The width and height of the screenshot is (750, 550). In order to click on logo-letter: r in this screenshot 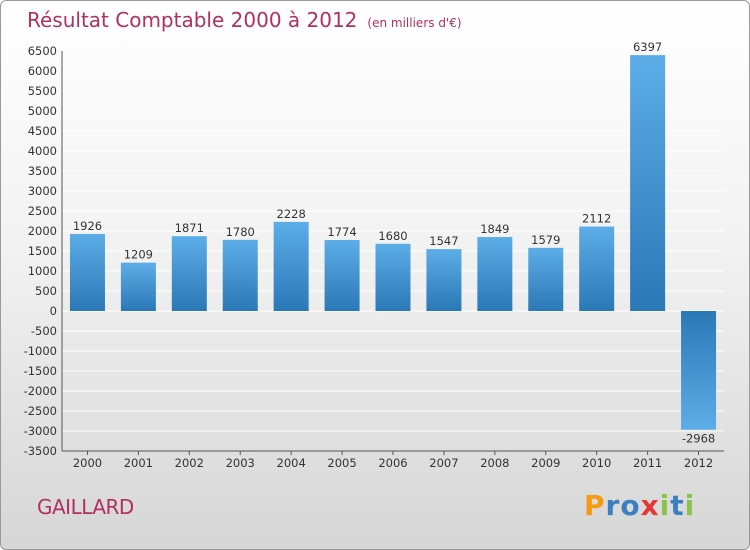, I will do `click(613, 505)`.